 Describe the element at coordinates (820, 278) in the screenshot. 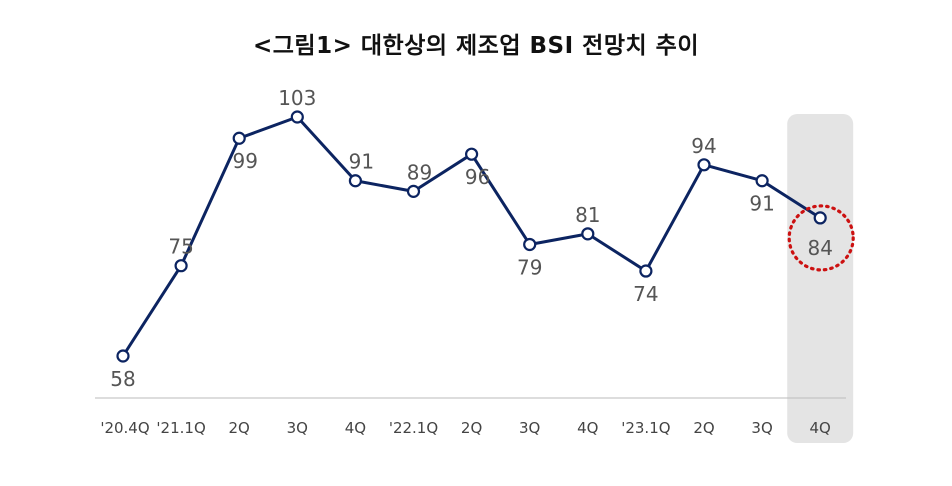

I see `highlight-band` at that location.